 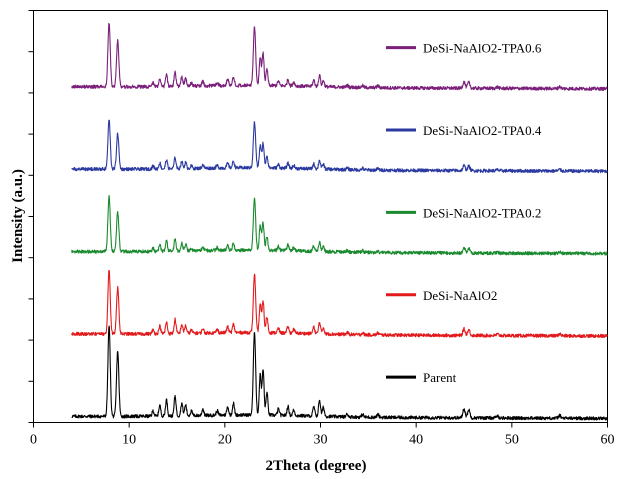 What do you see at coordinates (33, 440) in the screenshot?
I see `x-tick-label: 0` at bounding box center [33, 440].